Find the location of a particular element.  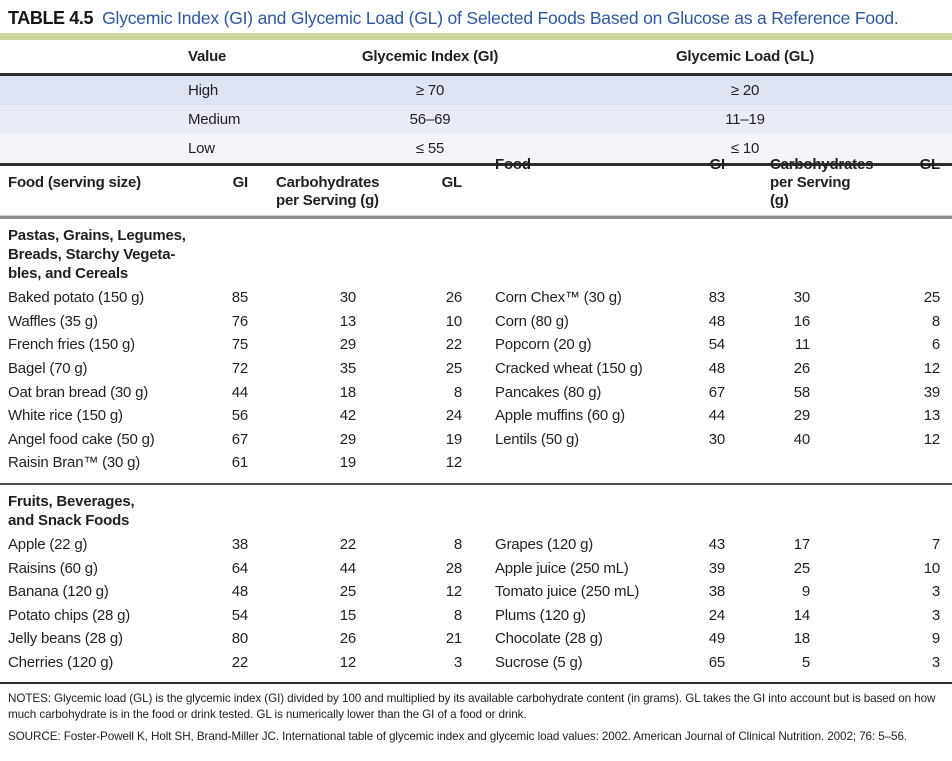

col-header-gl-left: GL is located at coordinates (452, 182).